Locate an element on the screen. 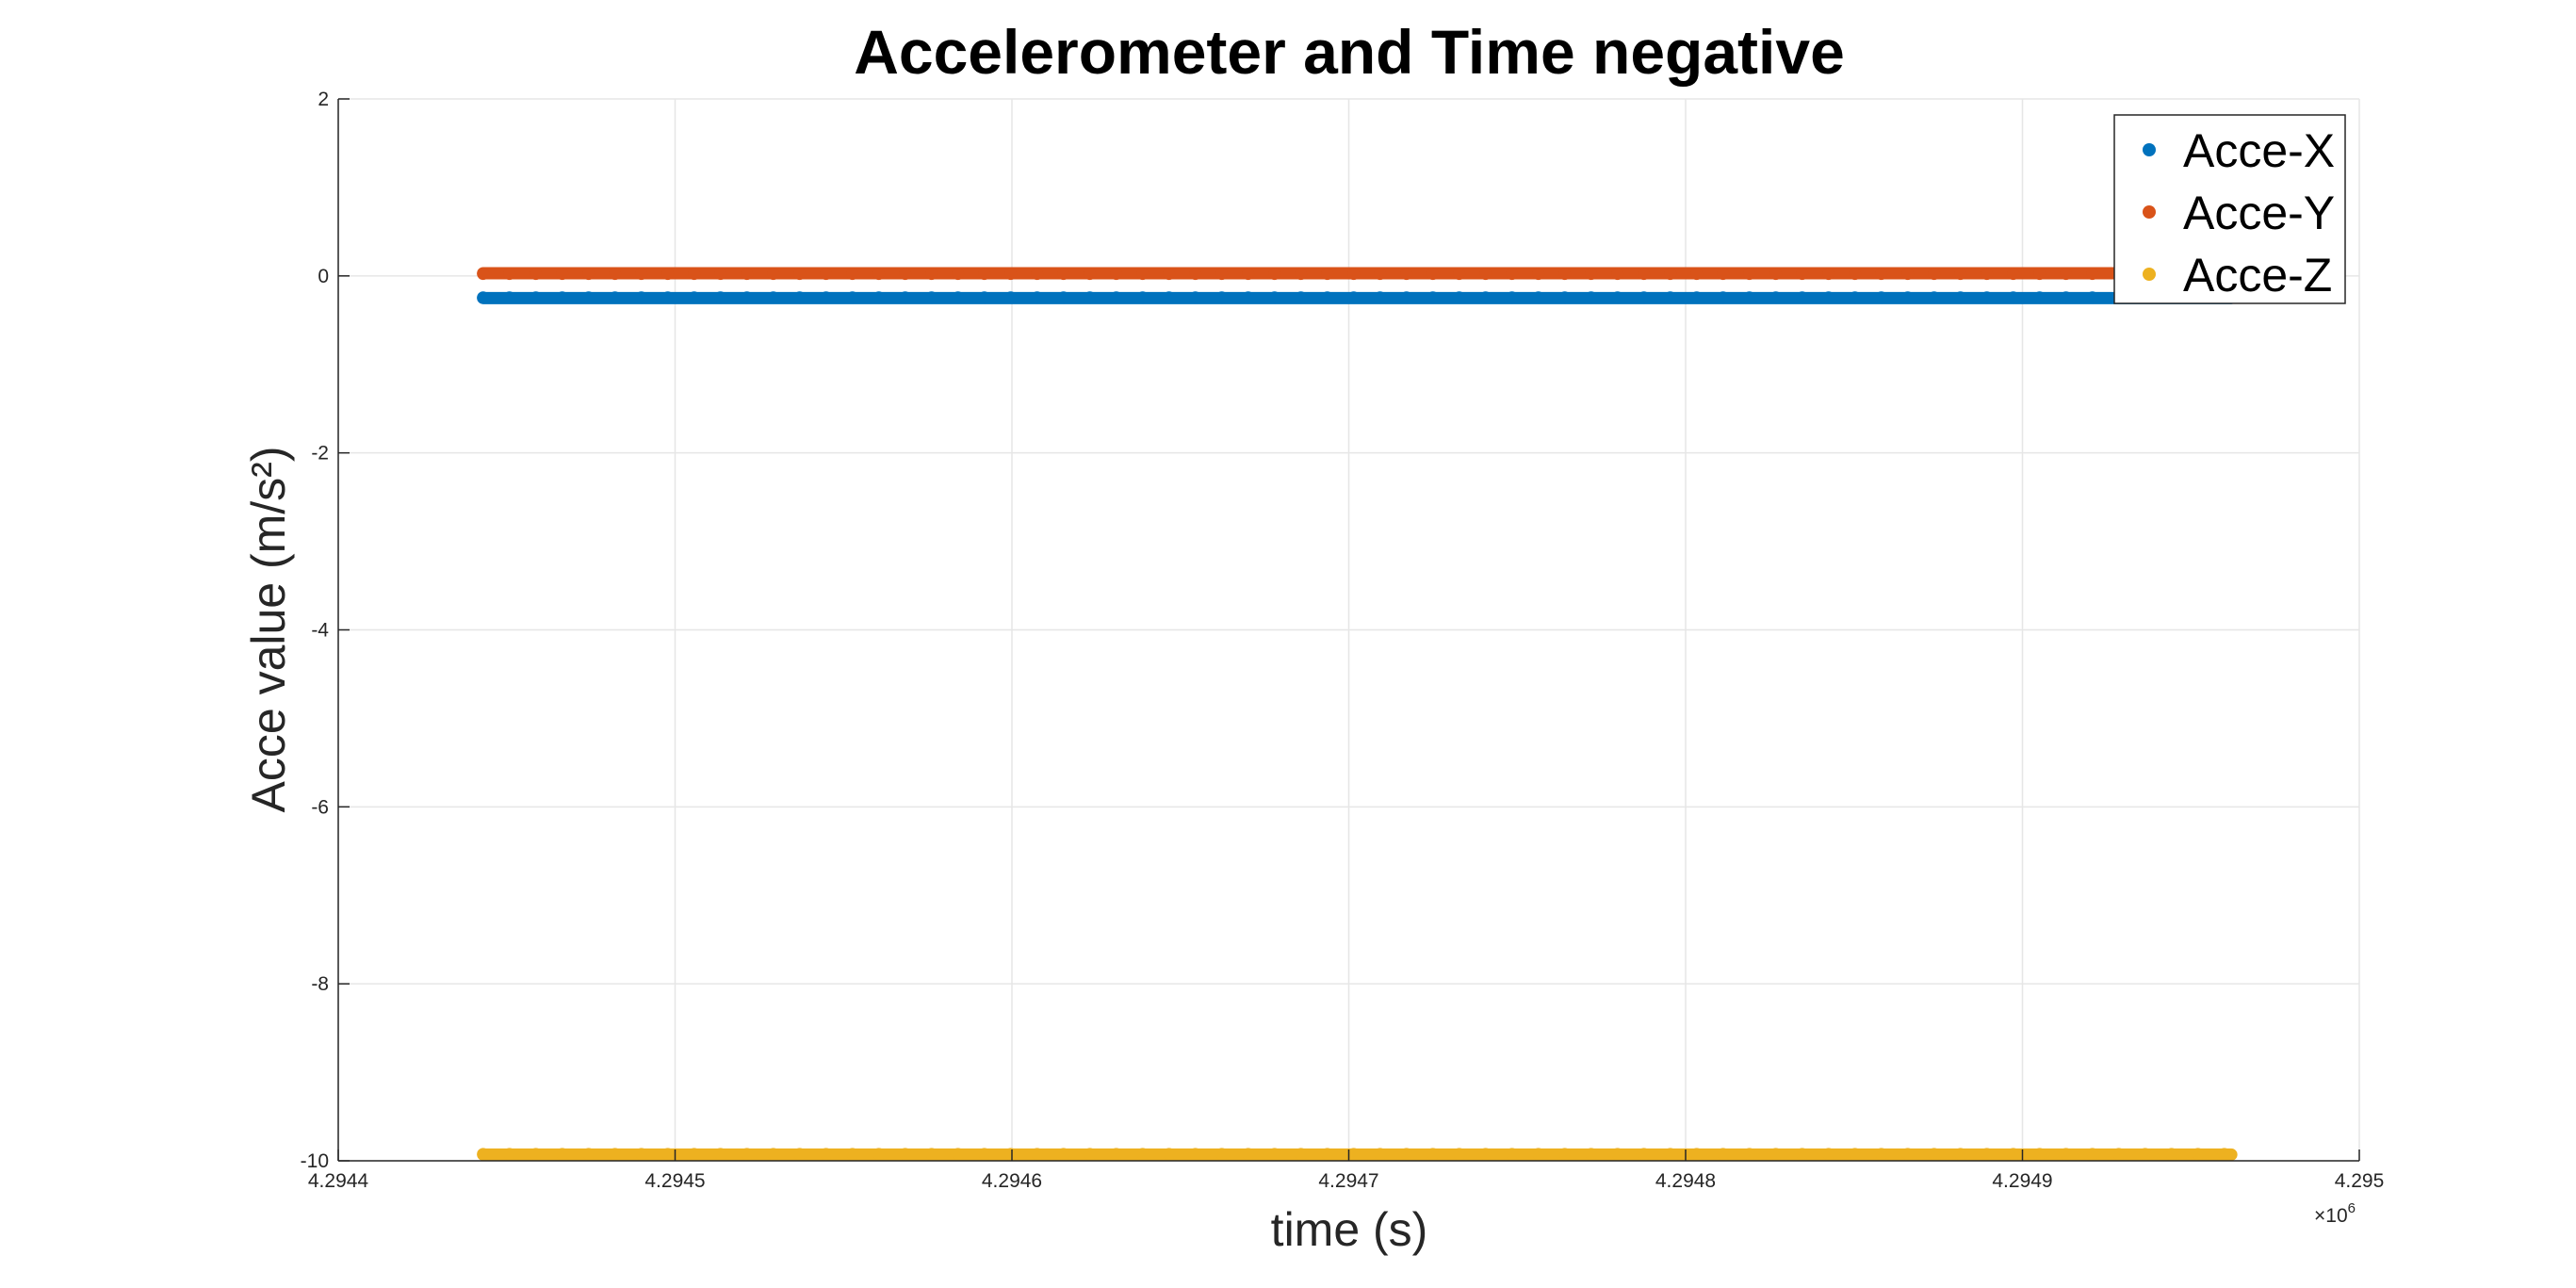  legend-label: Acce-X is located at coordinates (2259, 150).